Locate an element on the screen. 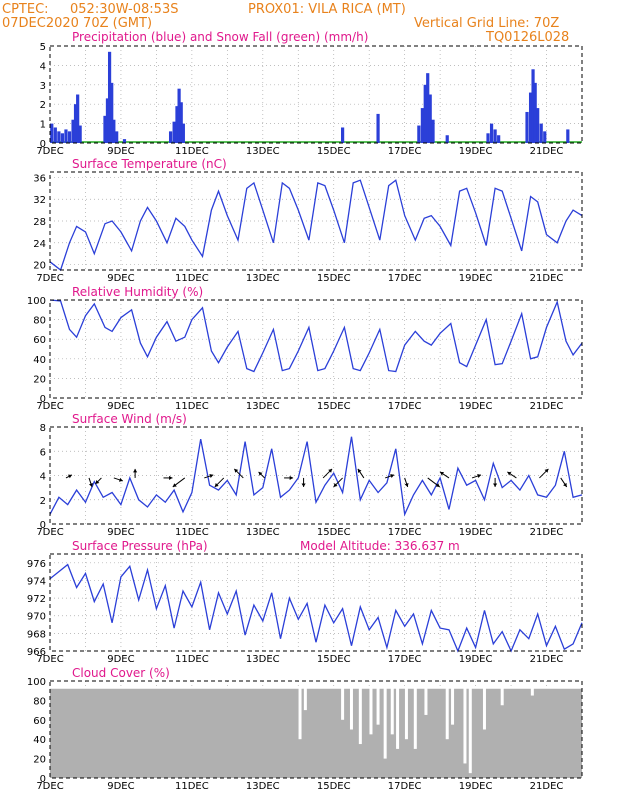  humidity-frame is located at coordinates (316, 349).